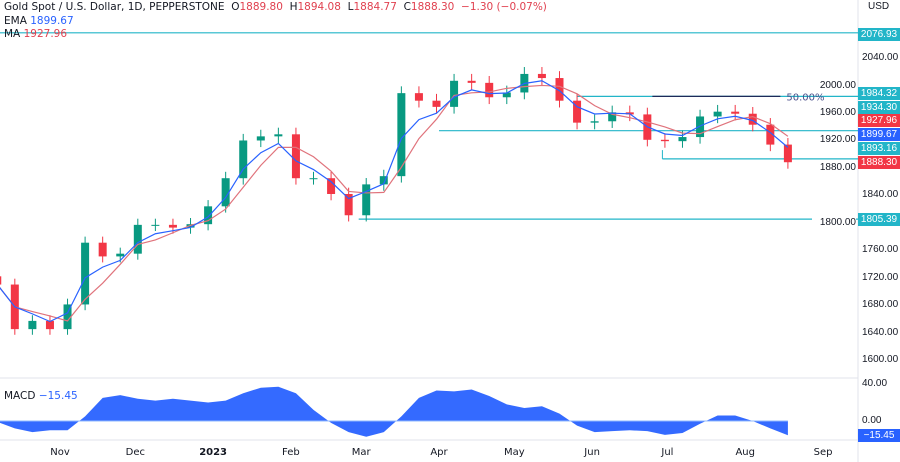  What do you see at coordinates (880, 250) in the screenshot?
I see `price-tick-label: 1760.00` at bounding box center [880, 250].